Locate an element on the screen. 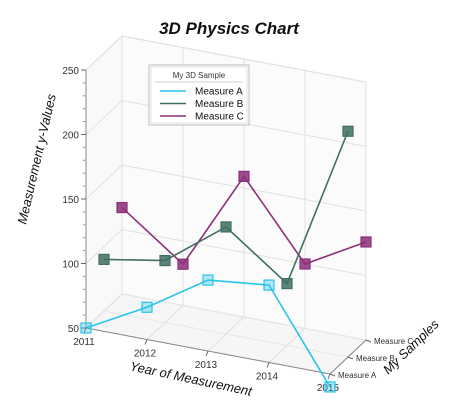  y-tick-label: 150 is located at coordinates (70, 200).